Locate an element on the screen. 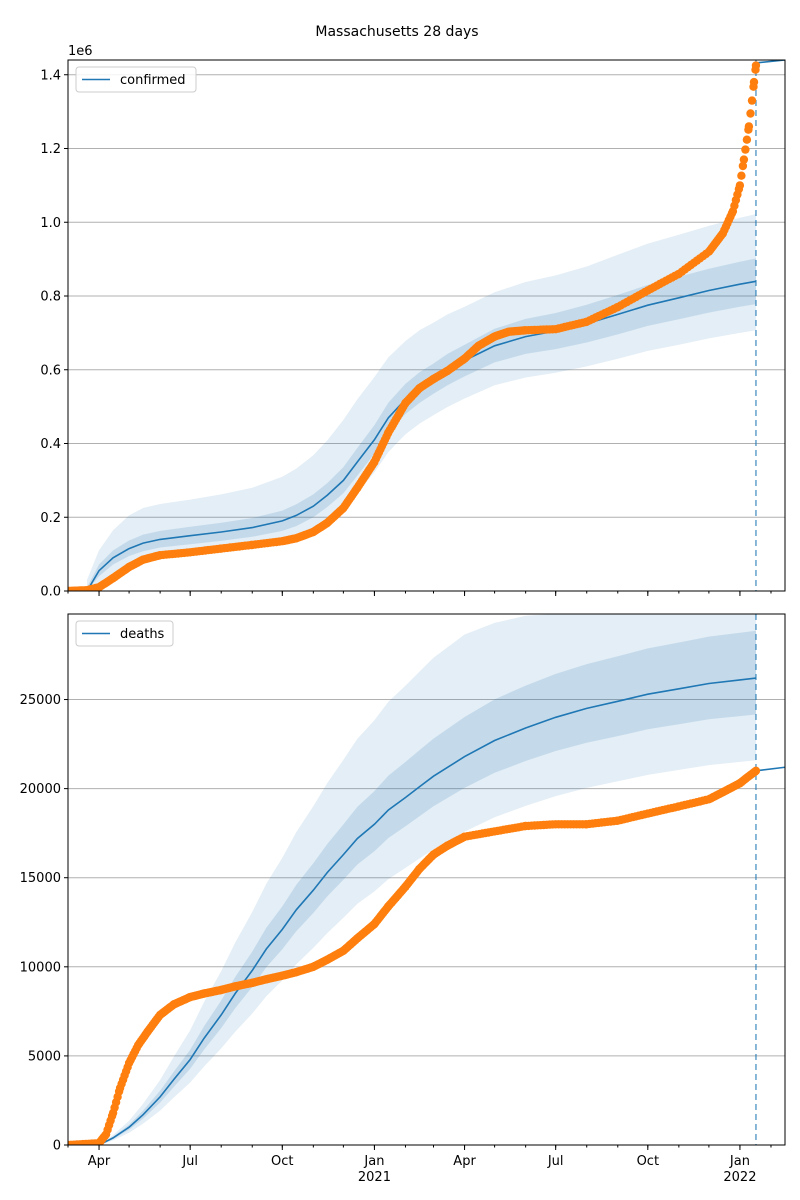 The image size is (800, 1200). y-tick-label: 0.8 is located at coordinates (50, 297).